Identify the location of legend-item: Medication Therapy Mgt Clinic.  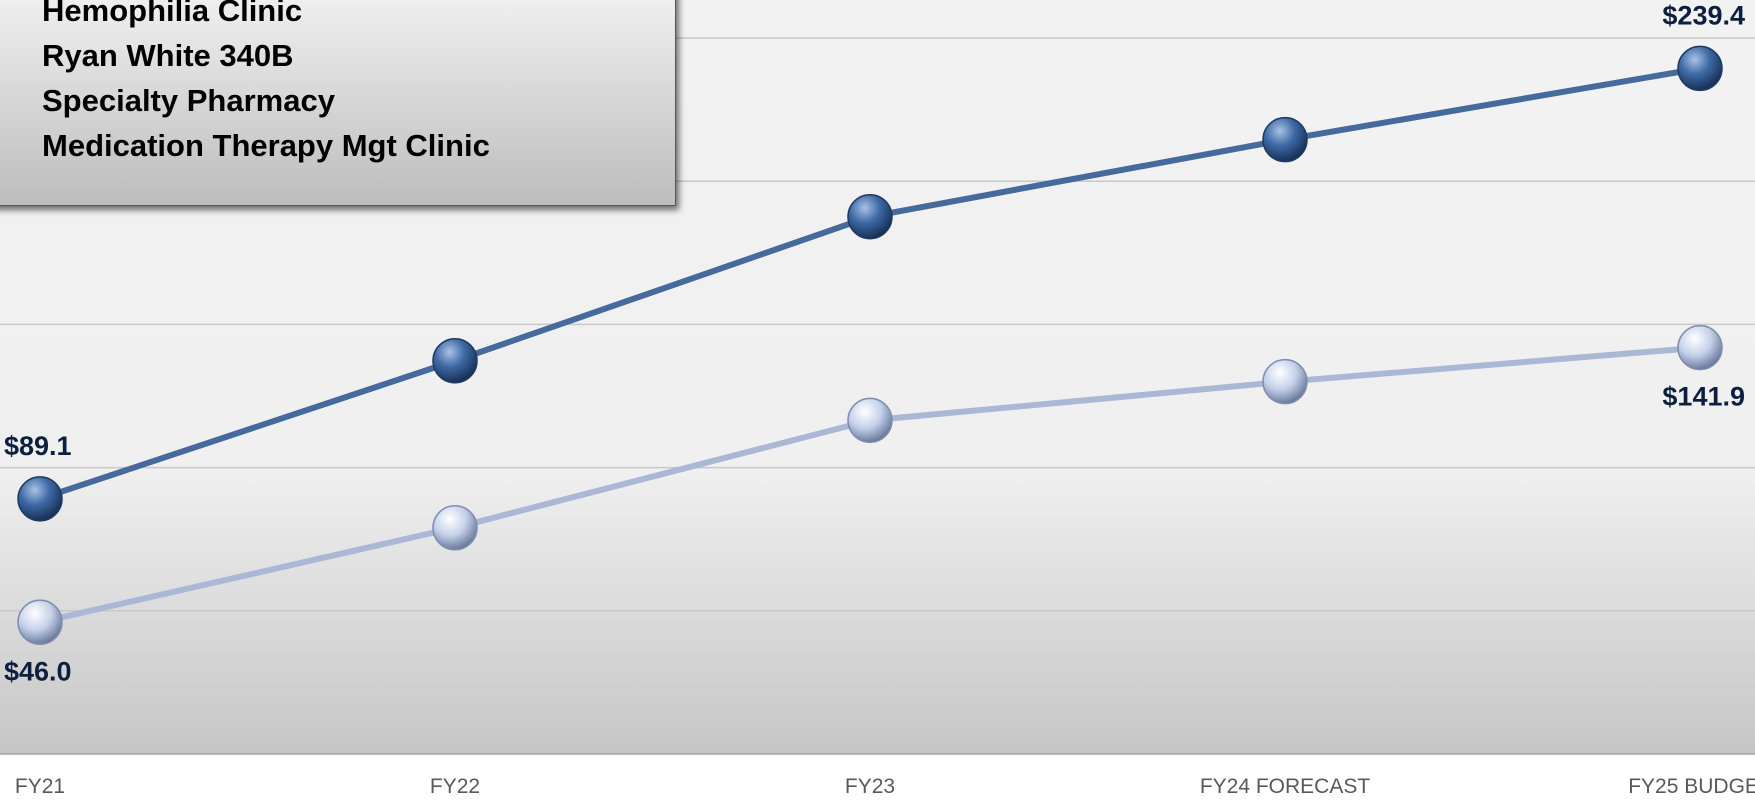
(266, 145).